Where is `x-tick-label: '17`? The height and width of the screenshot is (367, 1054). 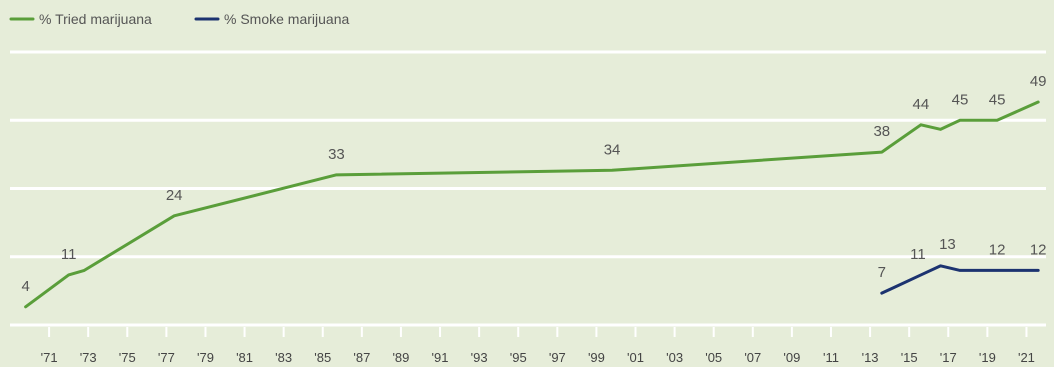
x-tick-label: '17 is located at coordinates (948, 357).